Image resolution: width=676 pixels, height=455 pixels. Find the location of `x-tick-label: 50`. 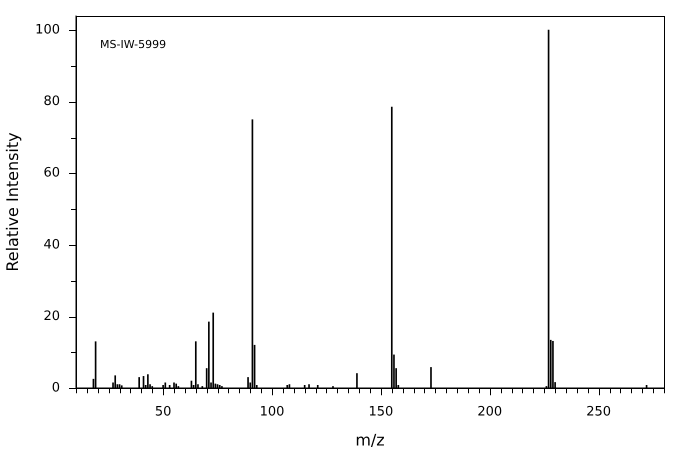

x-tick-label: 50 is located at coordinates (163, 412).